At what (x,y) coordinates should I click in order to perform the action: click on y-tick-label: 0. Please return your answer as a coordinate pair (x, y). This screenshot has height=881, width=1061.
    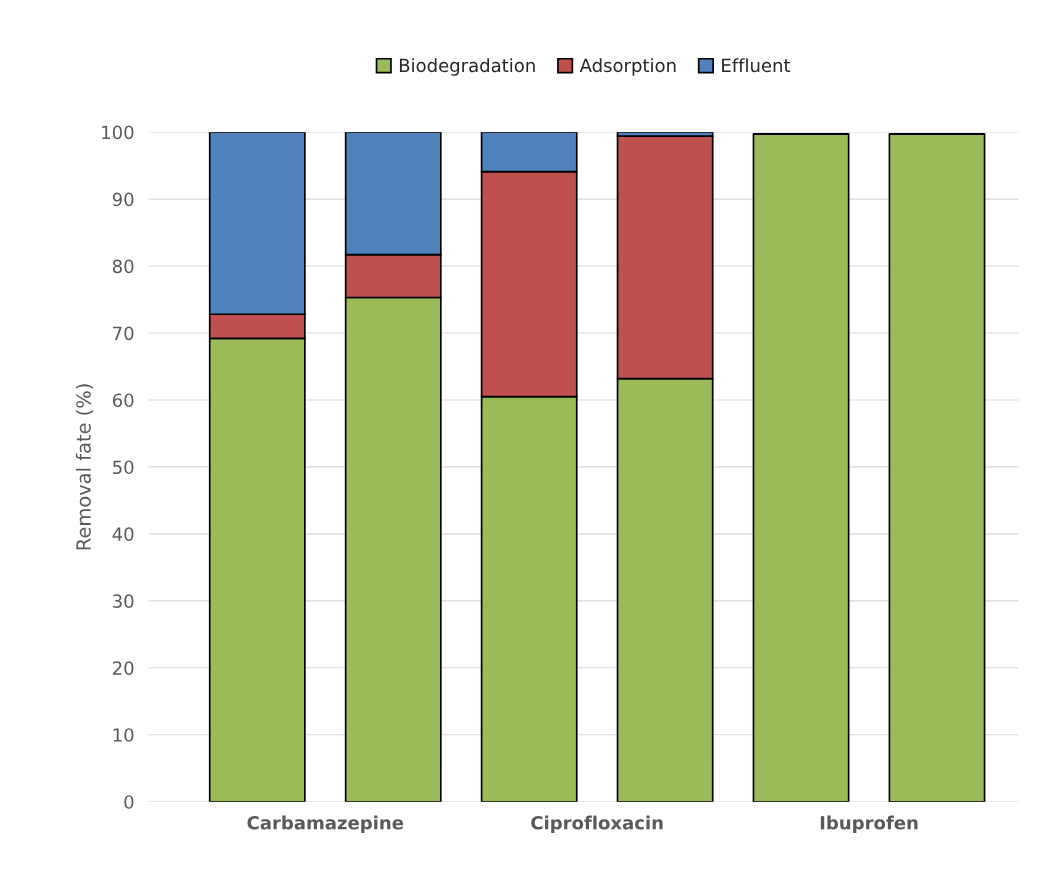
    Looking at the image, I should click on (129, 802).